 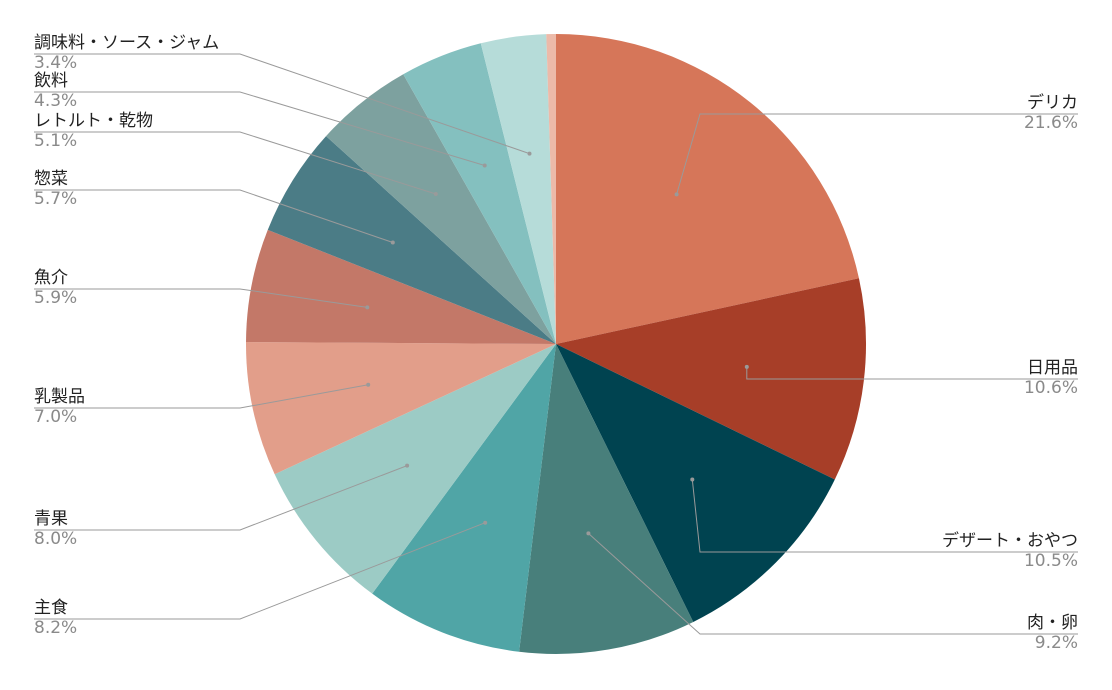 What do you see at coordinates (1051, 123) in the screenshot?
I see `slice-percent-label: 21.6%` at bounding box center [1051, 123].